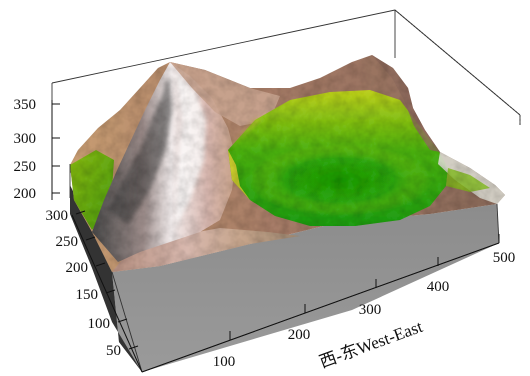 This screenshot has width=530, height=376. Describe the element at coordinates (99, 324) in the screenshot. I see `y-tick-label: 100` at that location.